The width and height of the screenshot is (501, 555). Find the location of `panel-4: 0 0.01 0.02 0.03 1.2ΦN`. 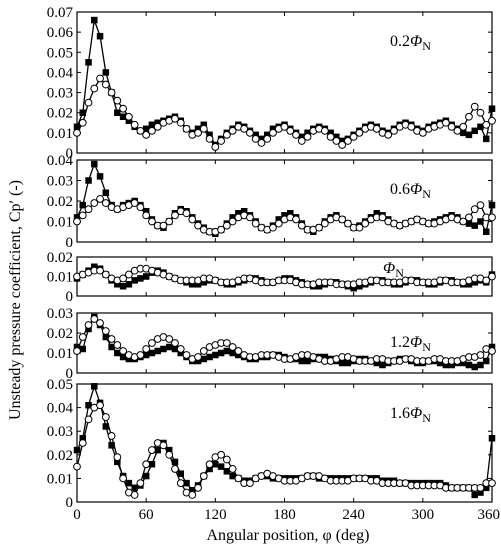

panel-4: 0 0.01 0.02 0.03 1.2ΦN is located at coordinates (271, 344).